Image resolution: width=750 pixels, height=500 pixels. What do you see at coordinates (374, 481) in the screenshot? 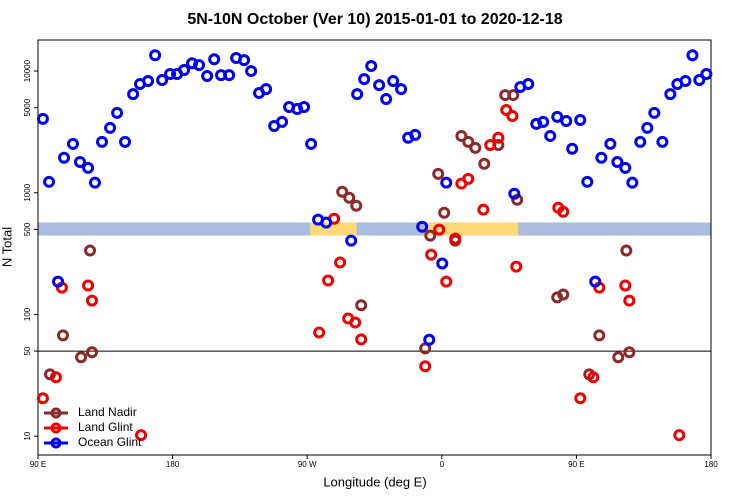
I see `x-axis-label: Longitude (deg E)` at bounding box center [374, 481].